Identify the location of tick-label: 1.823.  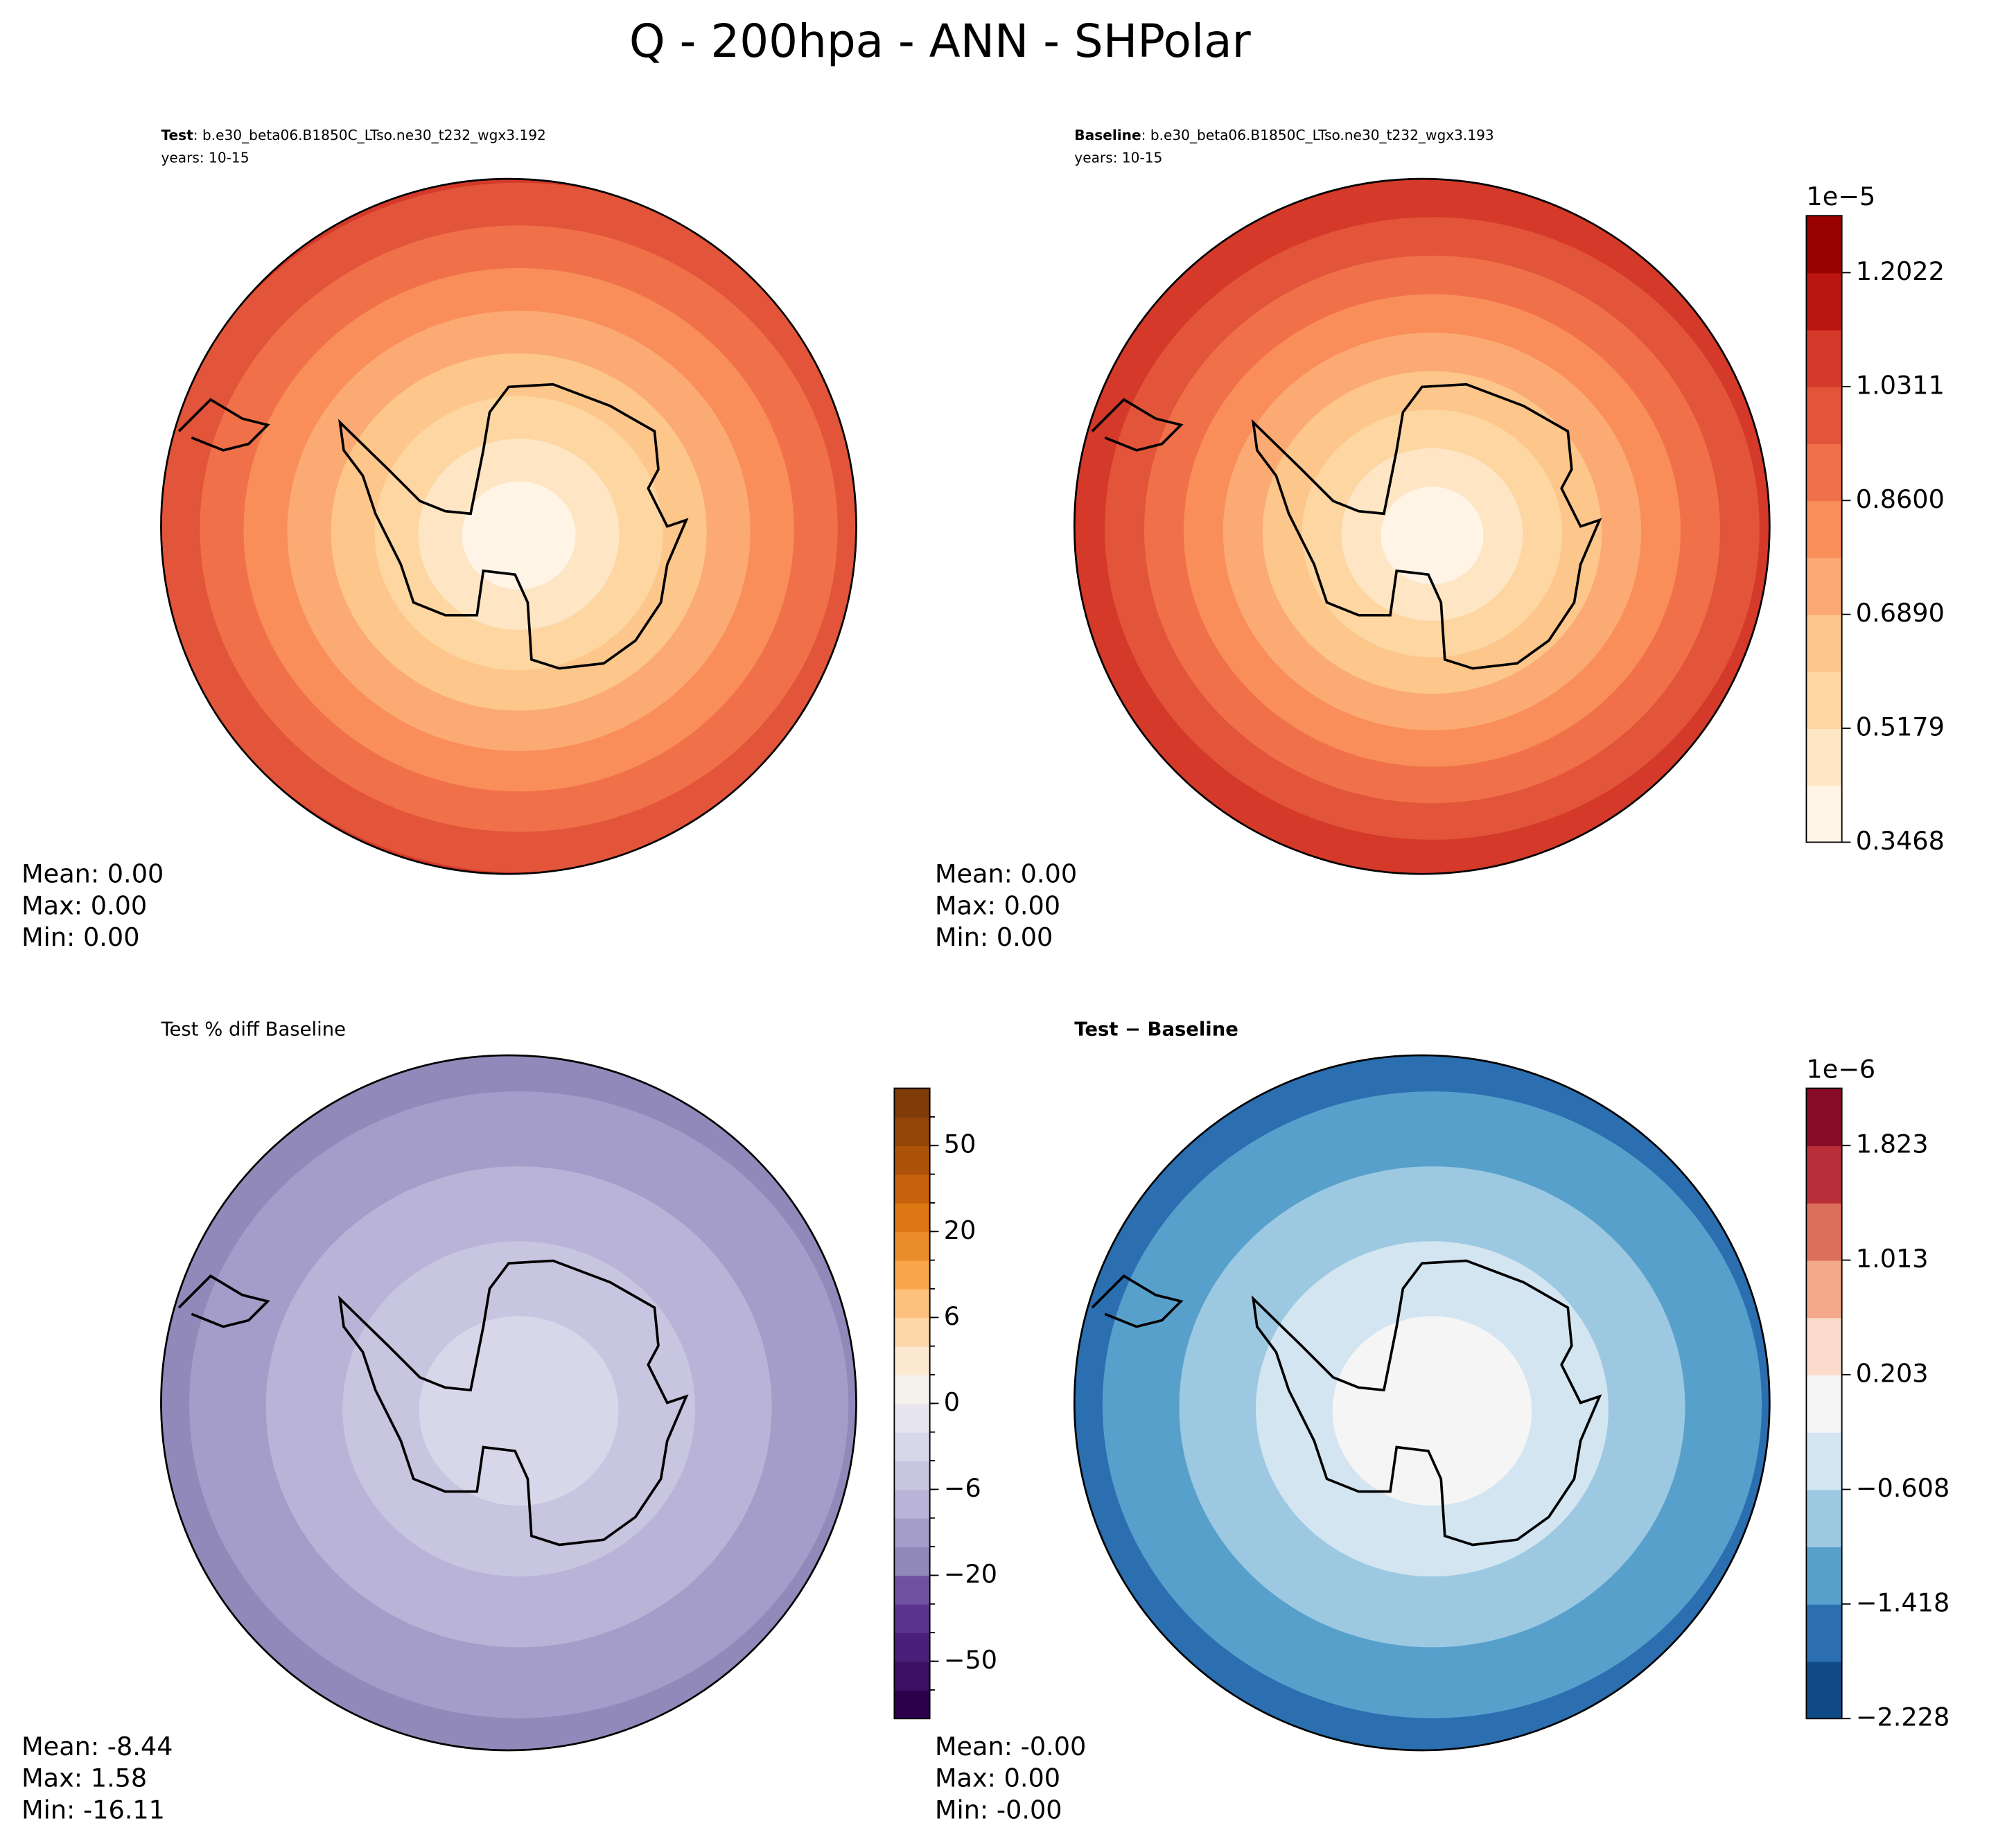
(1892, 1144).